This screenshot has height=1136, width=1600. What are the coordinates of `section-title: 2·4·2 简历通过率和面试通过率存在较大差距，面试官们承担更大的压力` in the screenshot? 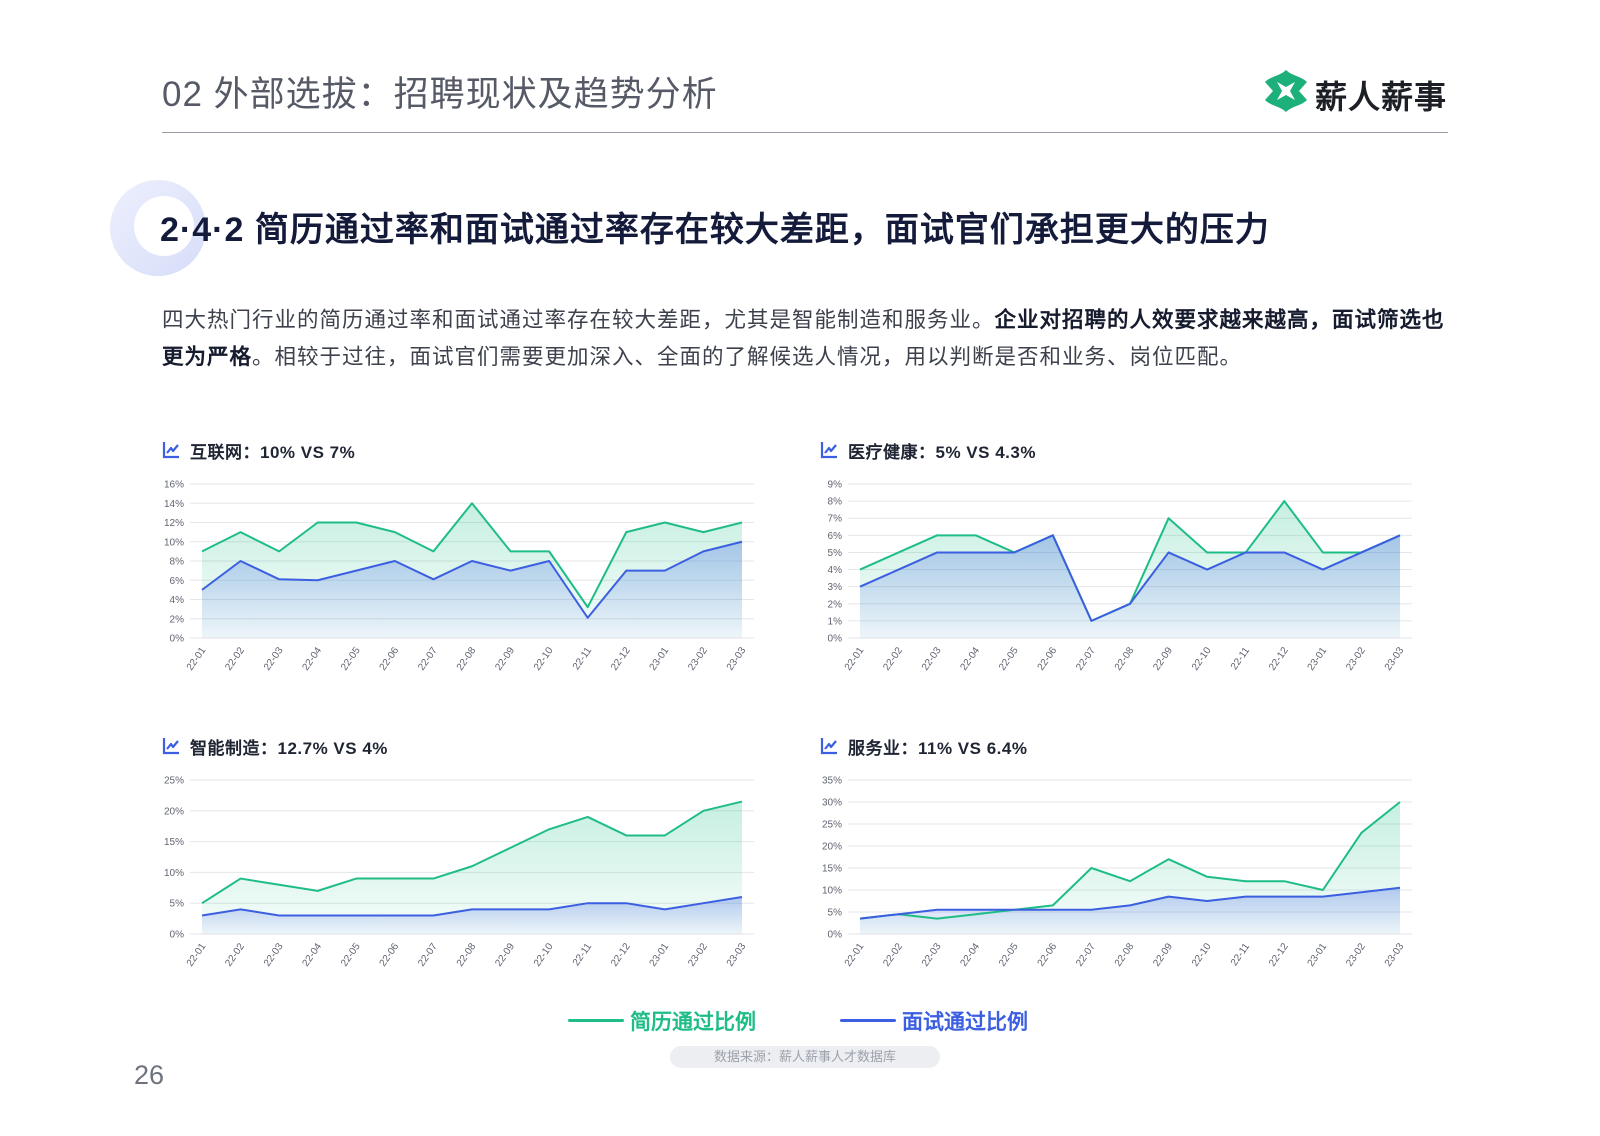 It's located at (715, 230).